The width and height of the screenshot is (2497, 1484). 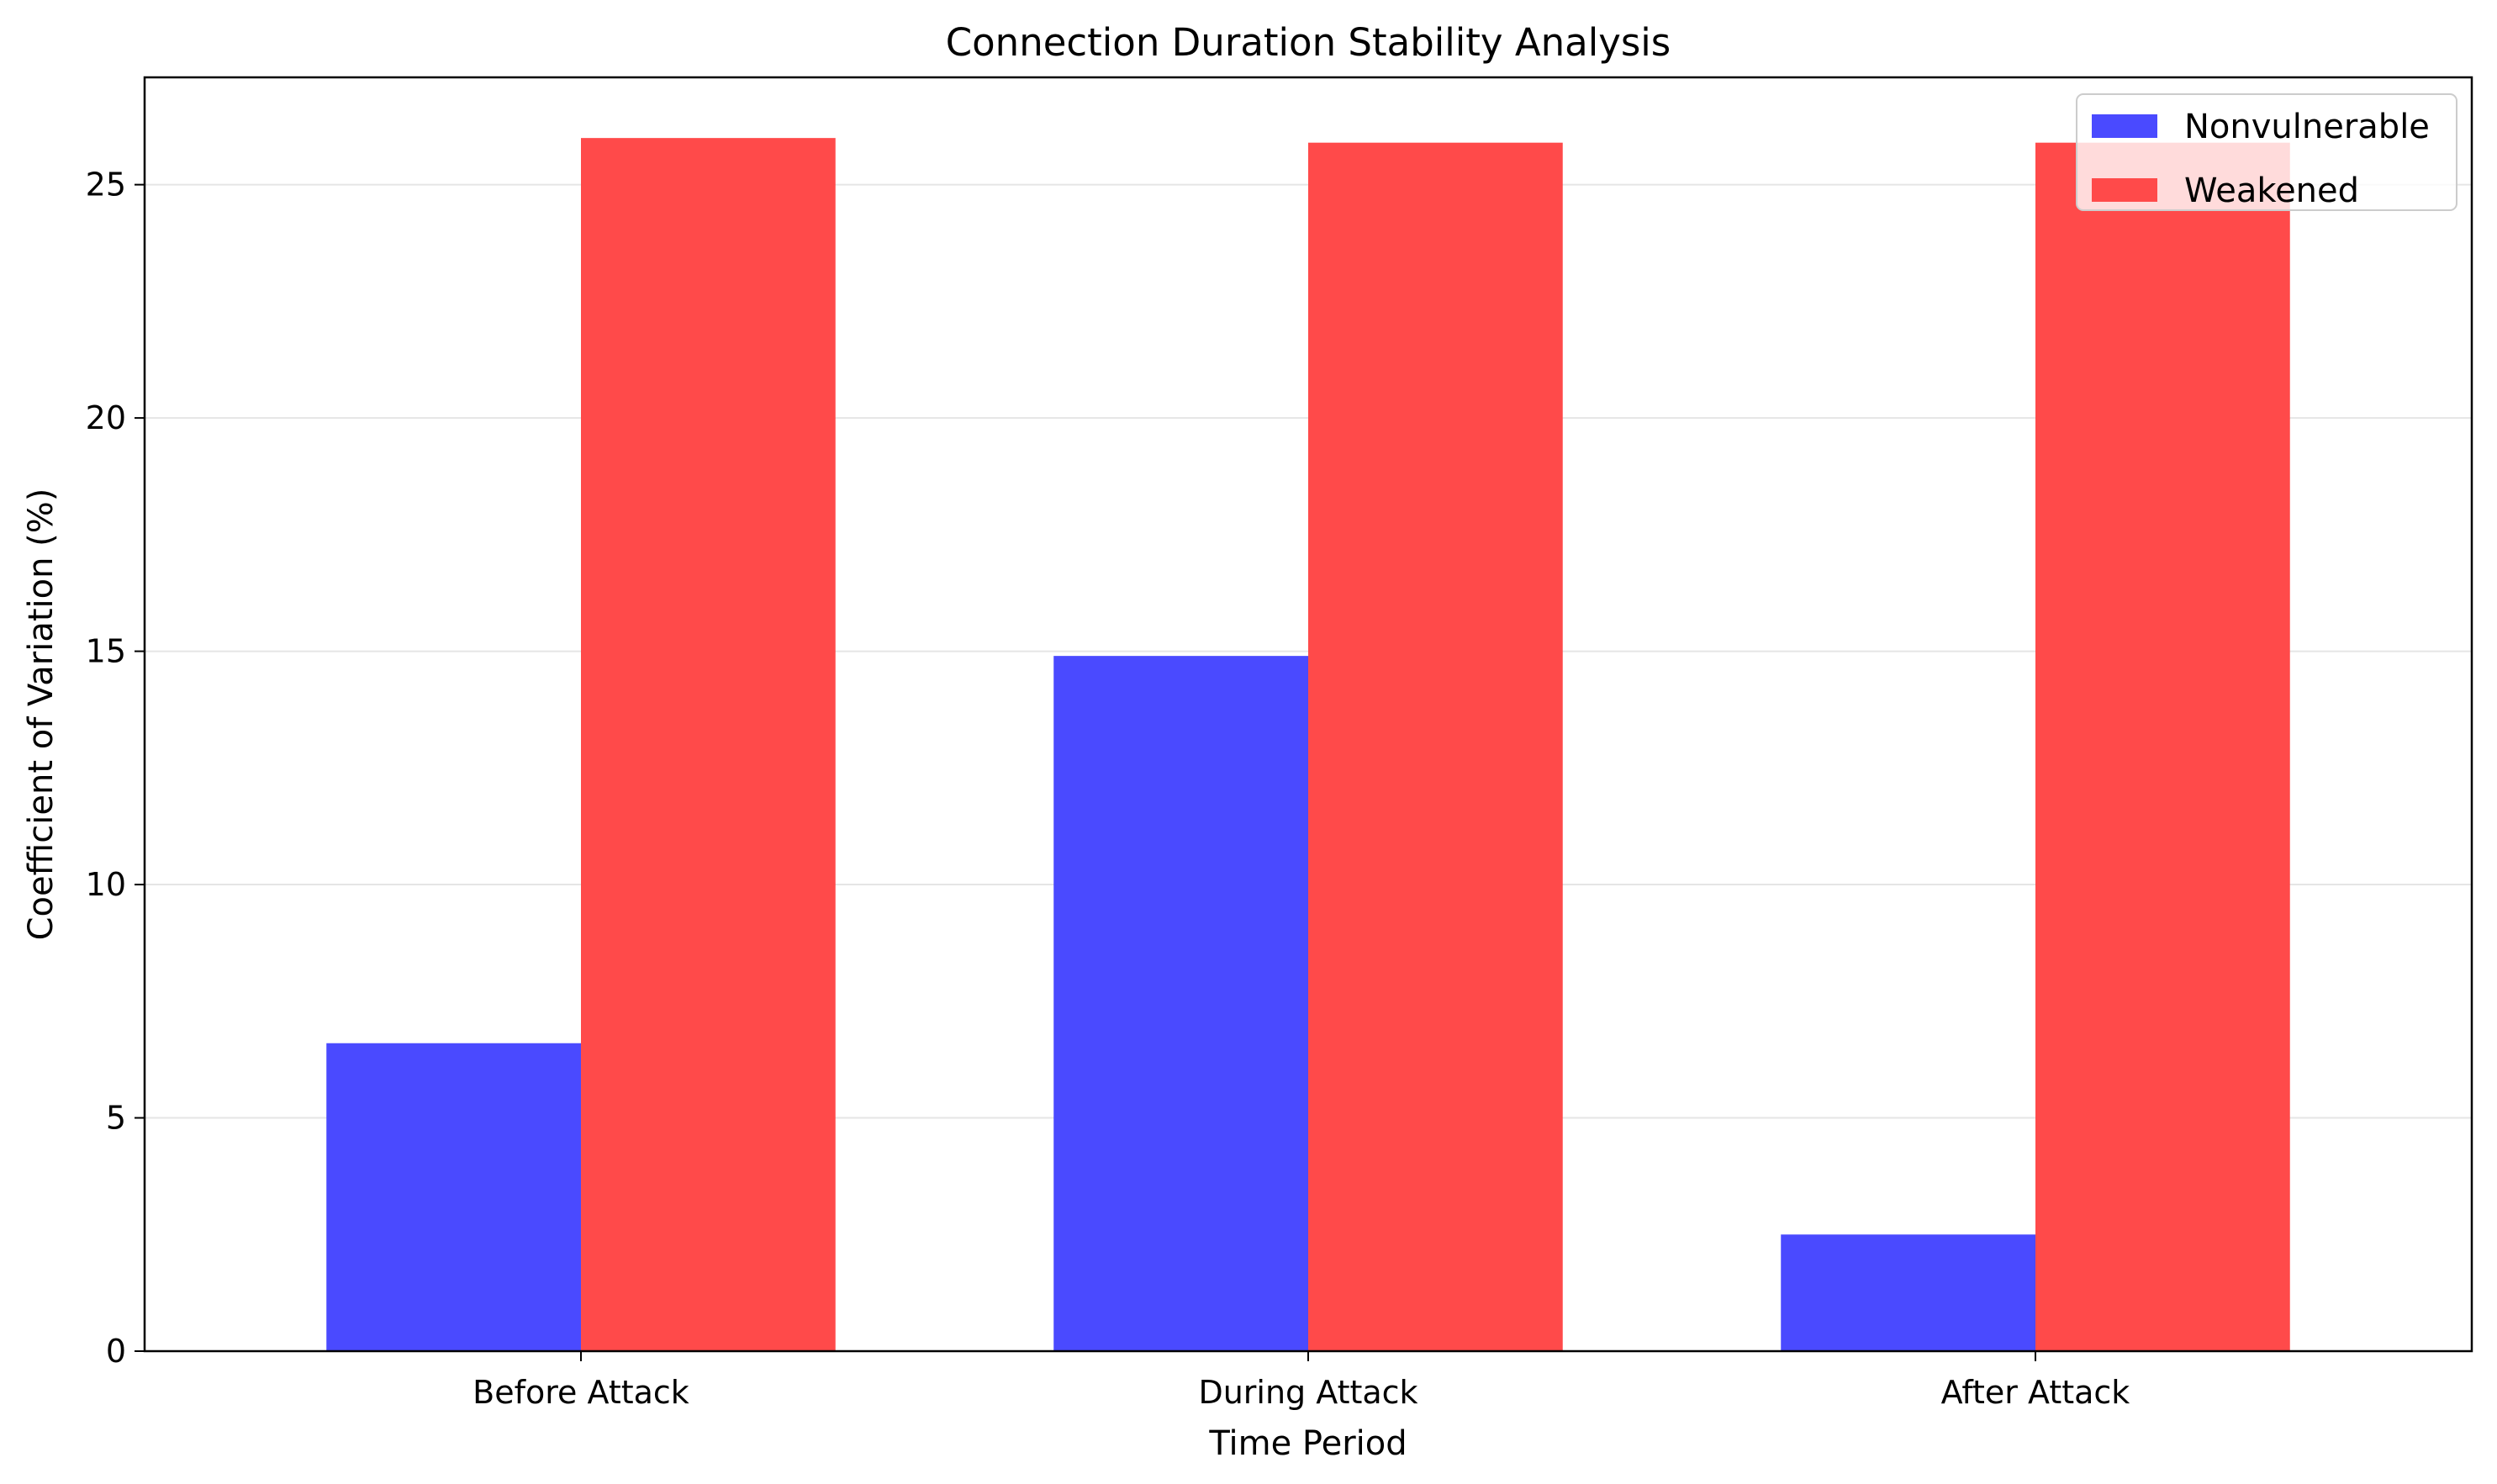 I want to click on legend-label: Nonvulnerable, so click(x=2307, y=127).